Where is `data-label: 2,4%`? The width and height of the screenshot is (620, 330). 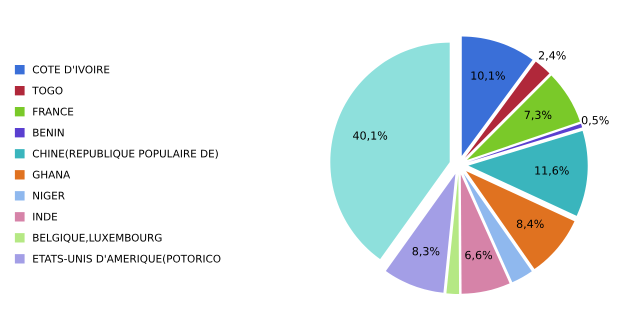 data-label: 2,4% is located at coordinates (552, 56).